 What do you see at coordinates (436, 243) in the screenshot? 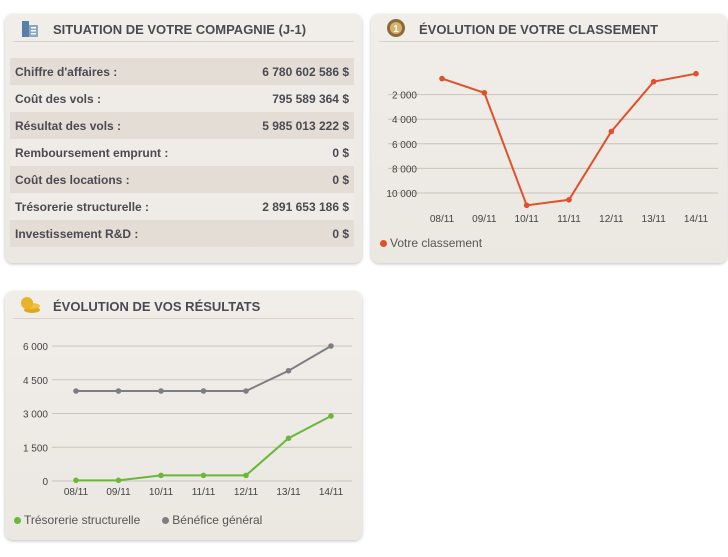
I see `legend-label: Votre classement` at bounding box center [436, 243].